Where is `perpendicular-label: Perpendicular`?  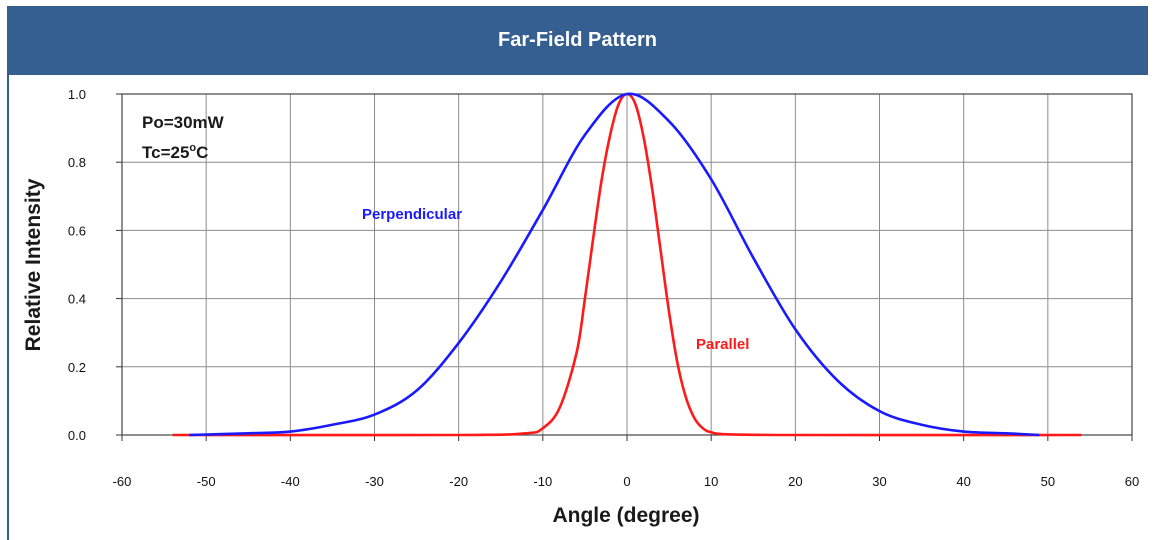
perpendicular-label: Perpendicular is located at coordinates (412, 214).